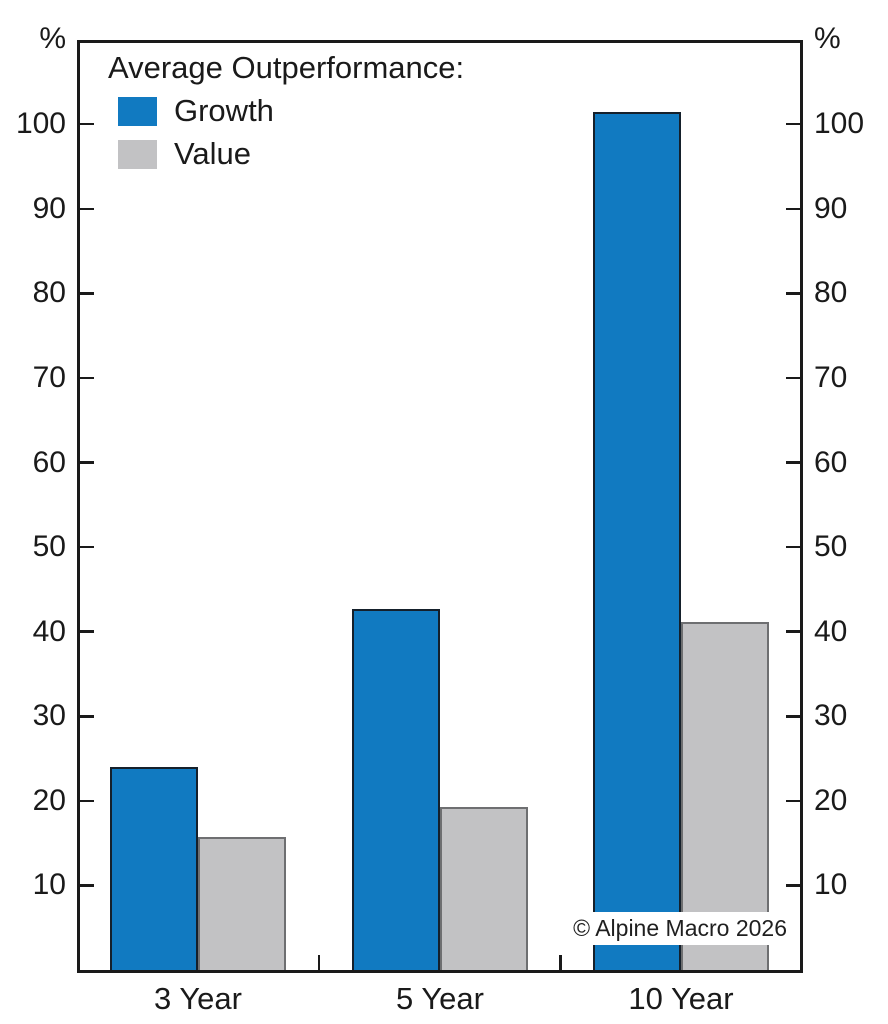  I want to click on legend-item-value: Value, so click(291, 154).